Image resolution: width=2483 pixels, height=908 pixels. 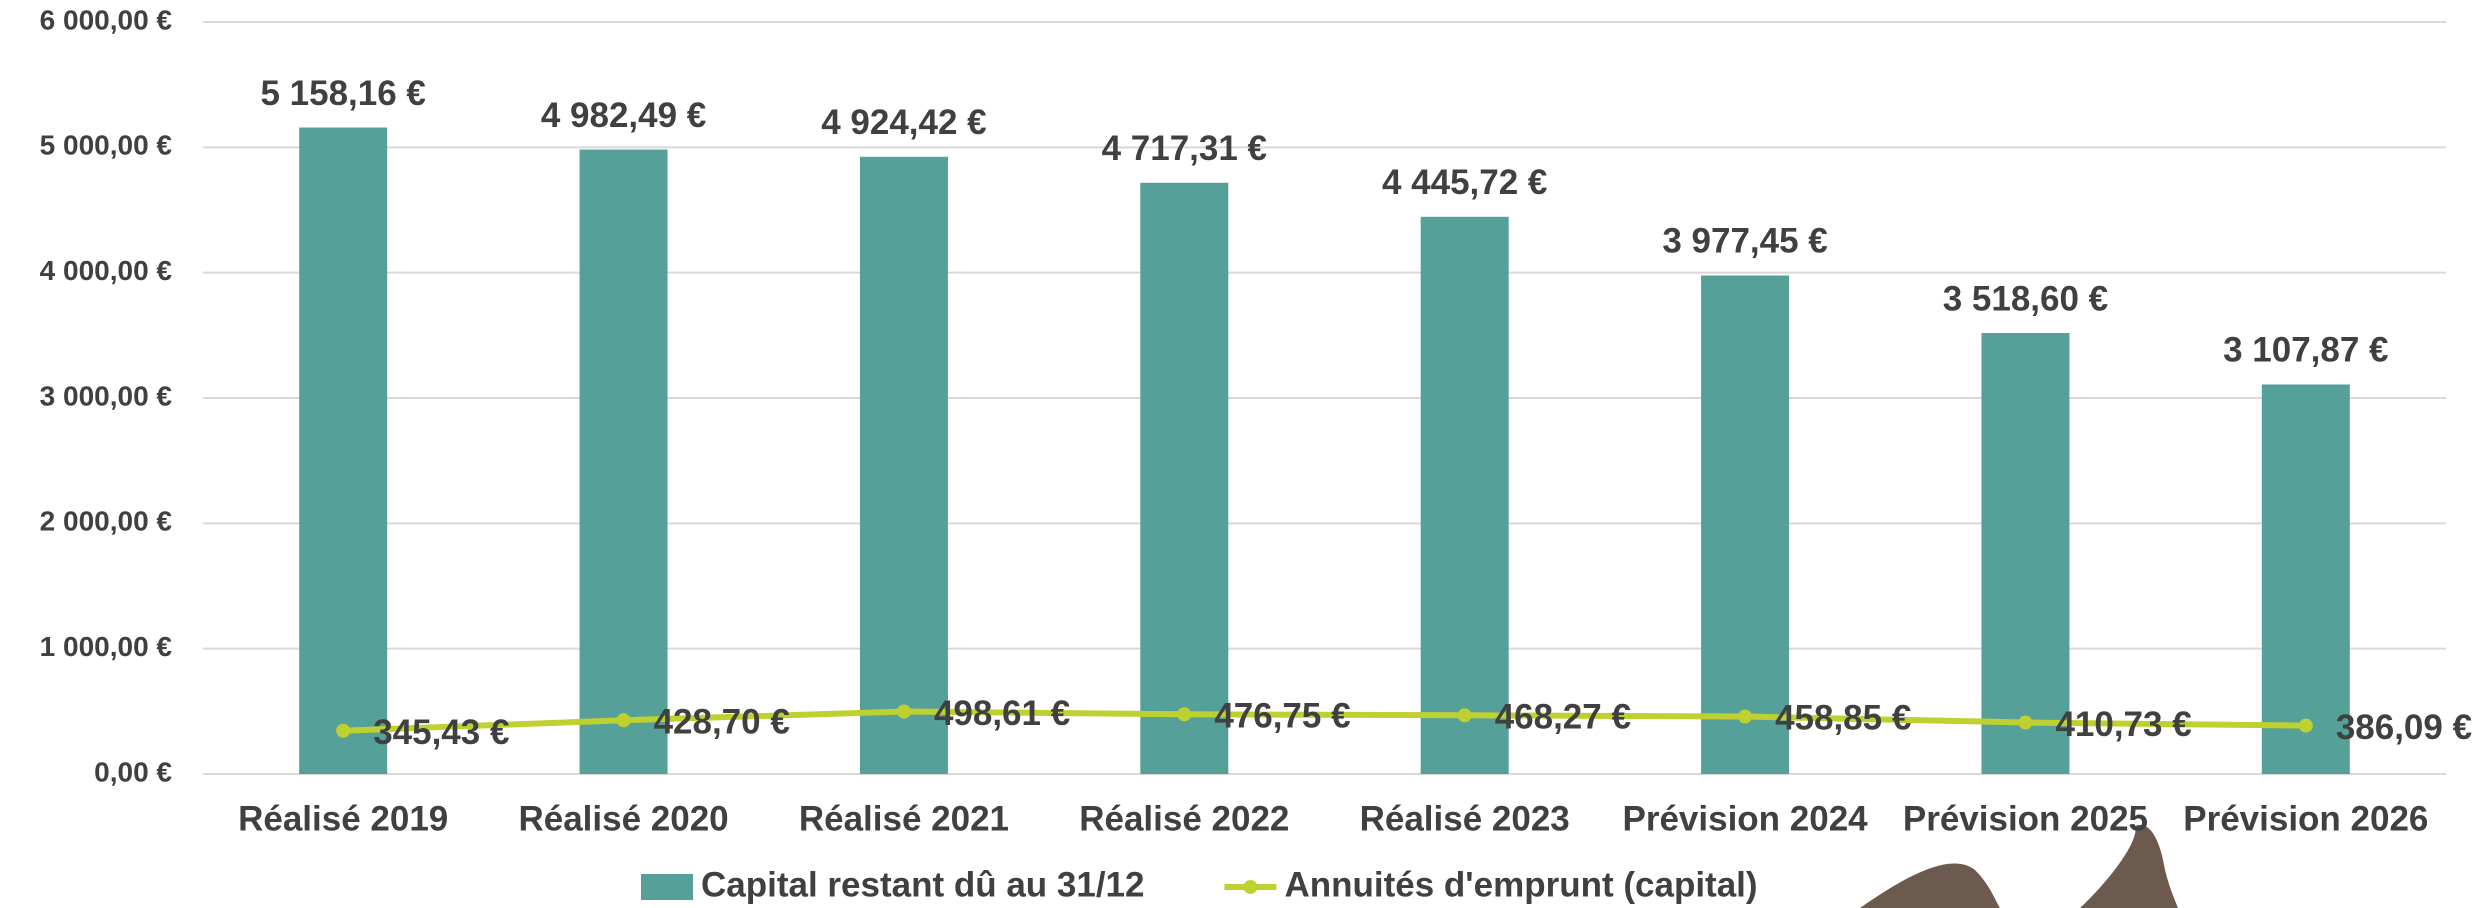 What do you see at coordinates (2025, 298) in the screenshot?
I see `value-label: 3 518,60 €` at bounding box center [2025, 298].